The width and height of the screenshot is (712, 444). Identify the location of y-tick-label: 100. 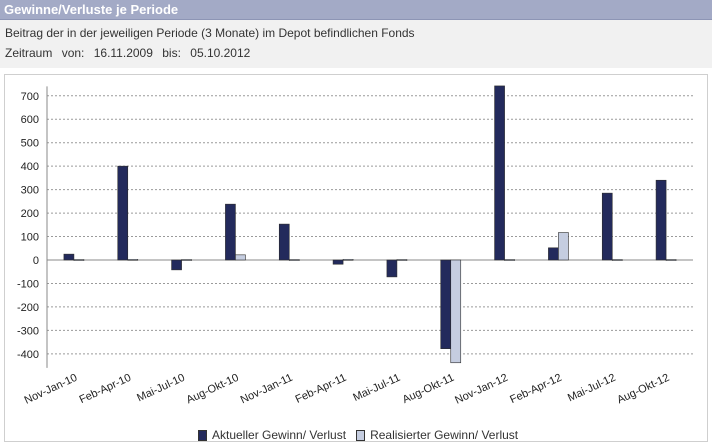
(30, 238).